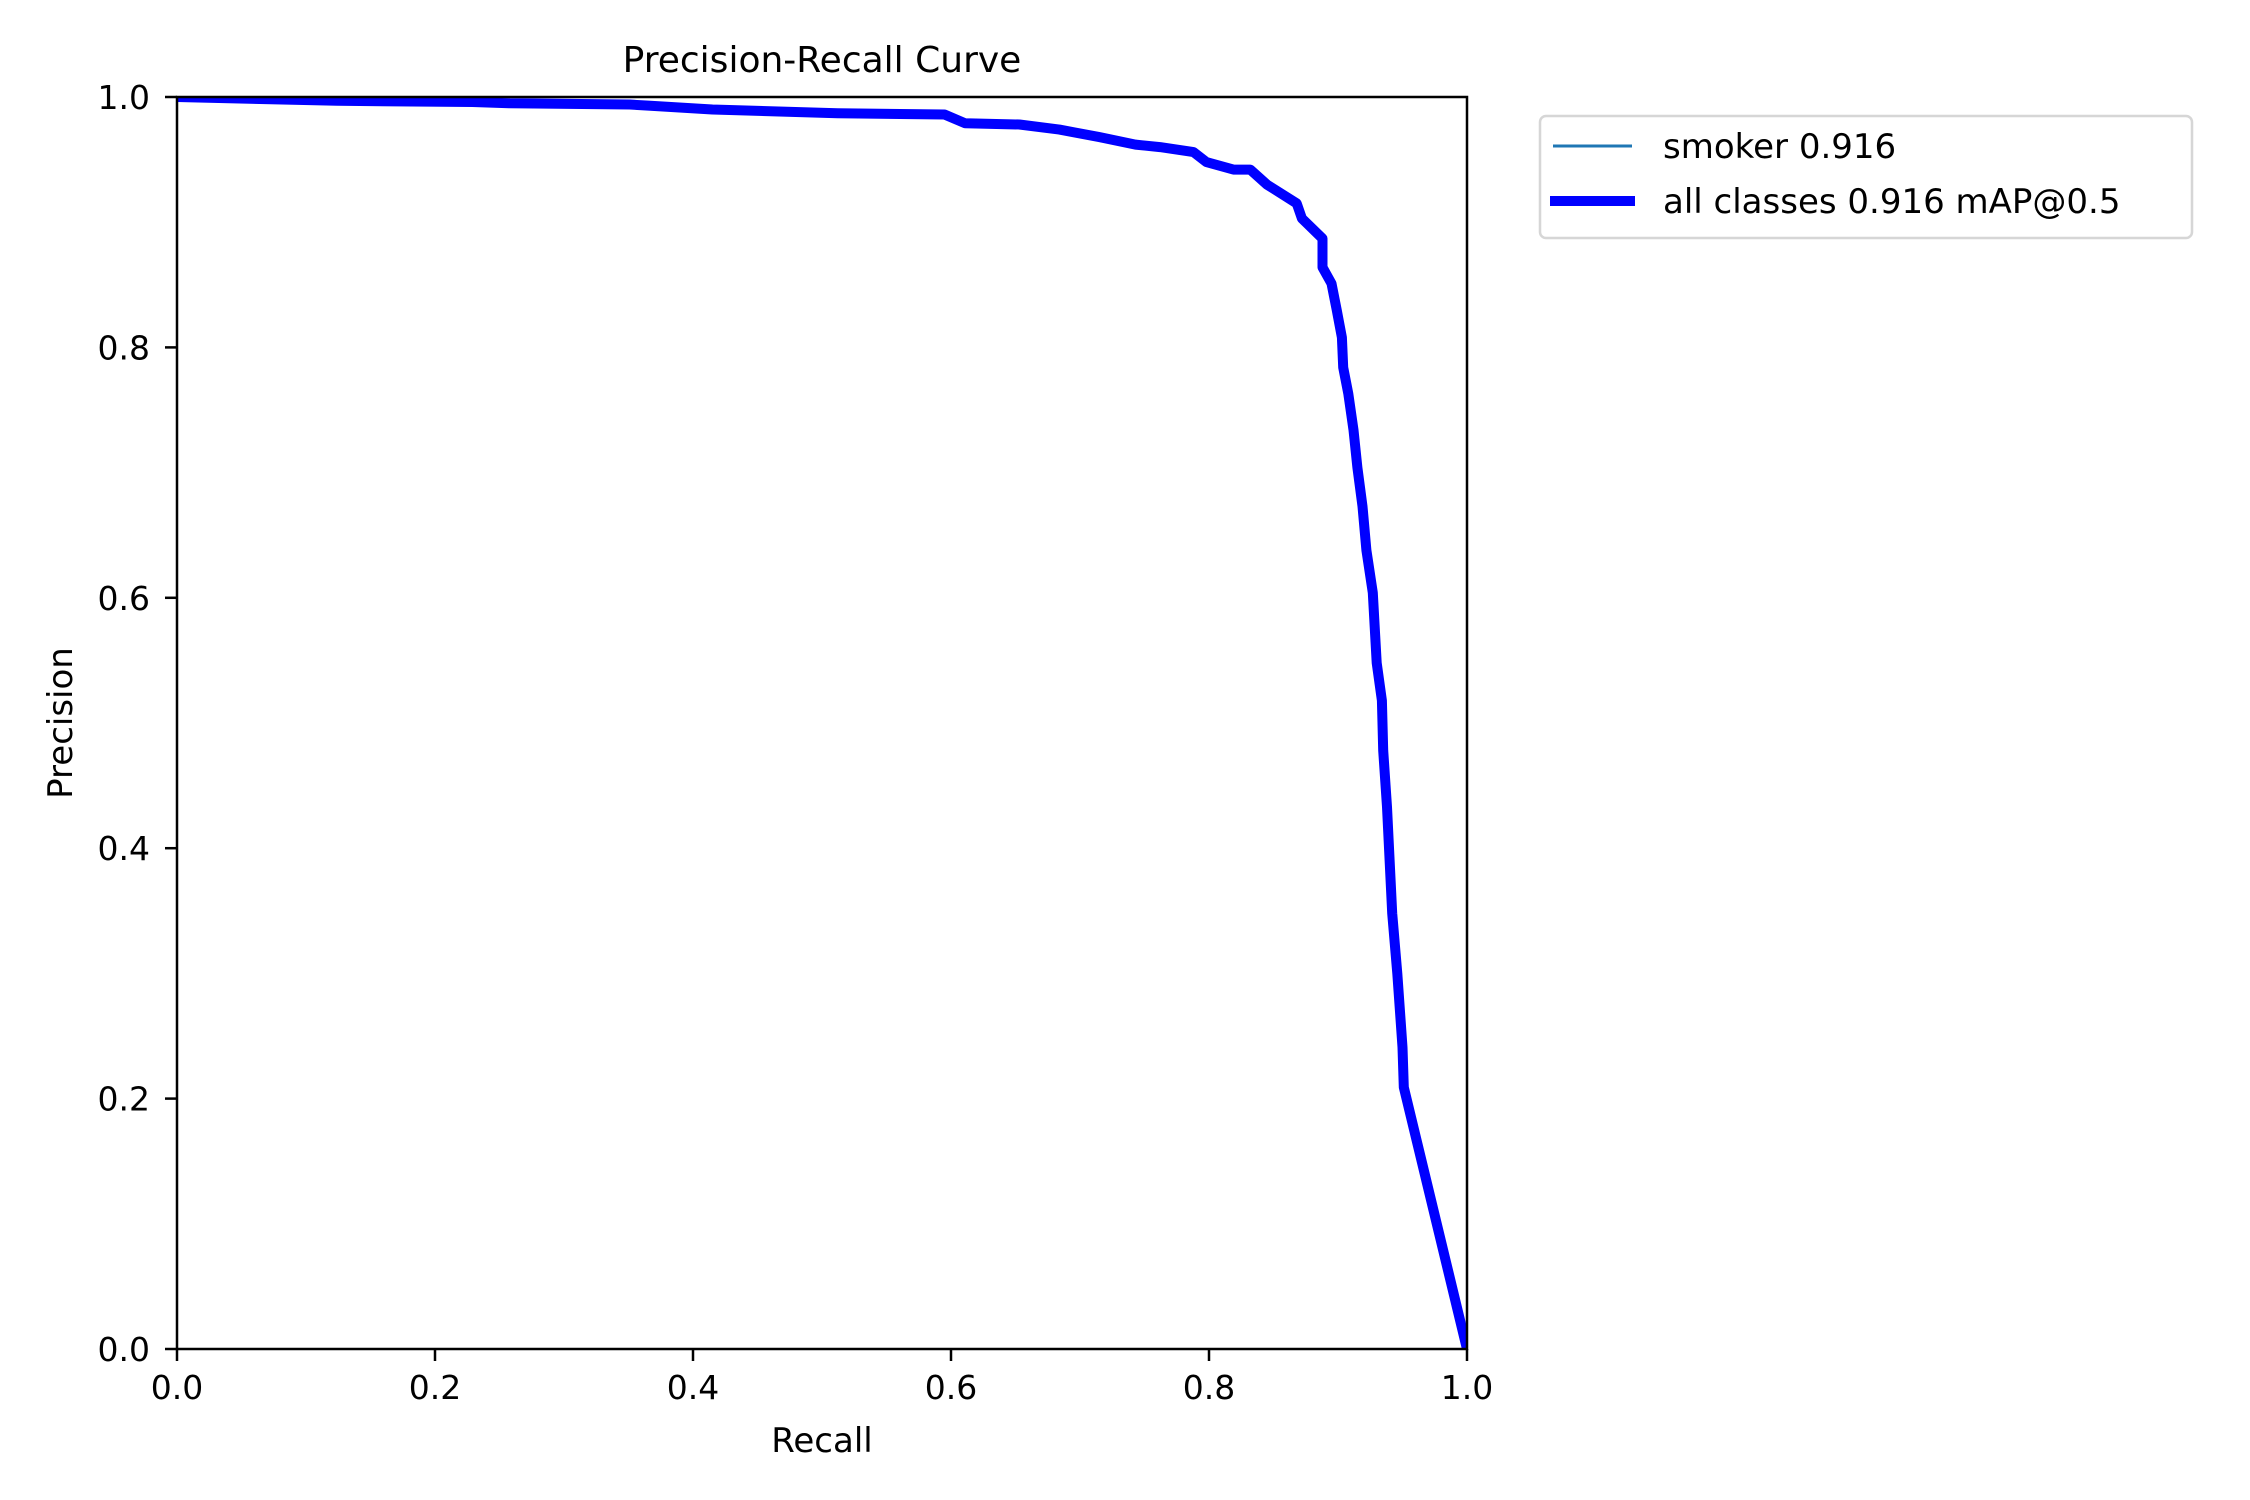 This screenshot has width=2250, height=1500. Describe the element at coordinates (1891, 202) in the screenshot. I see `legend-label-all-classes: all classes 0.916 mAP@0.5` at that location.